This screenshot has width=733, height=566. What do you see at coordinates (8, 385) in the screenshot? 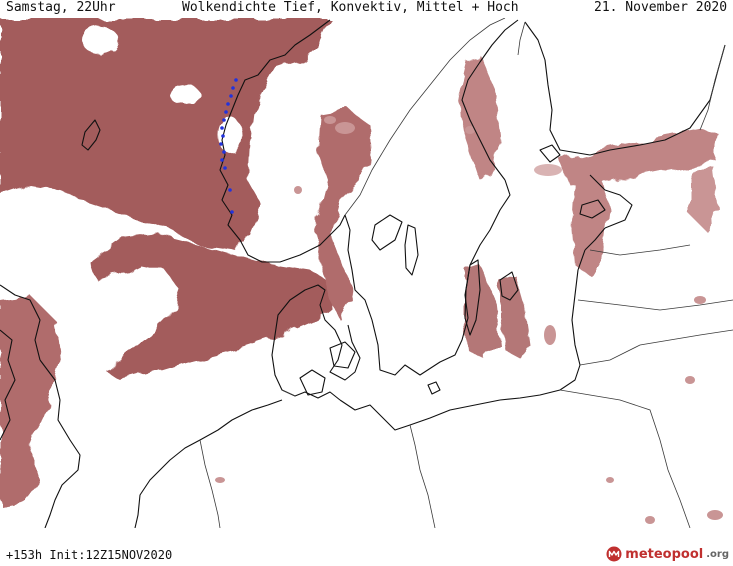
I see `coast-scotland-west` at bounding box center [8, 385].